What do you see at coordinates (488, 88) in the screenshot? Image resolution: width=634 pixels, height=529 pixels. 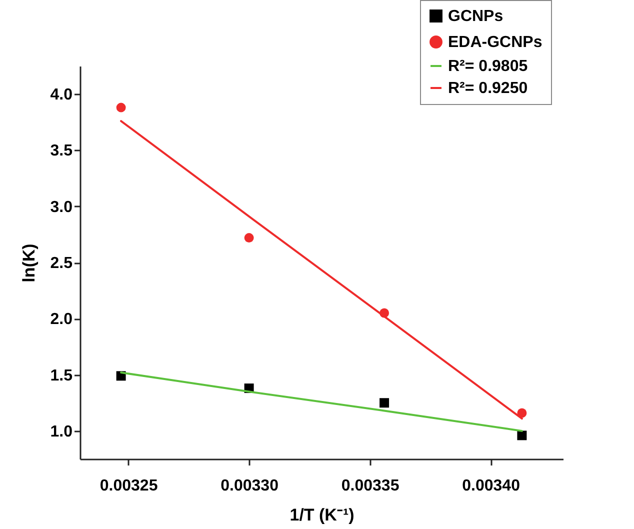 I see `legend-label: R²= 0.9250` at bounding box center [488, 88].